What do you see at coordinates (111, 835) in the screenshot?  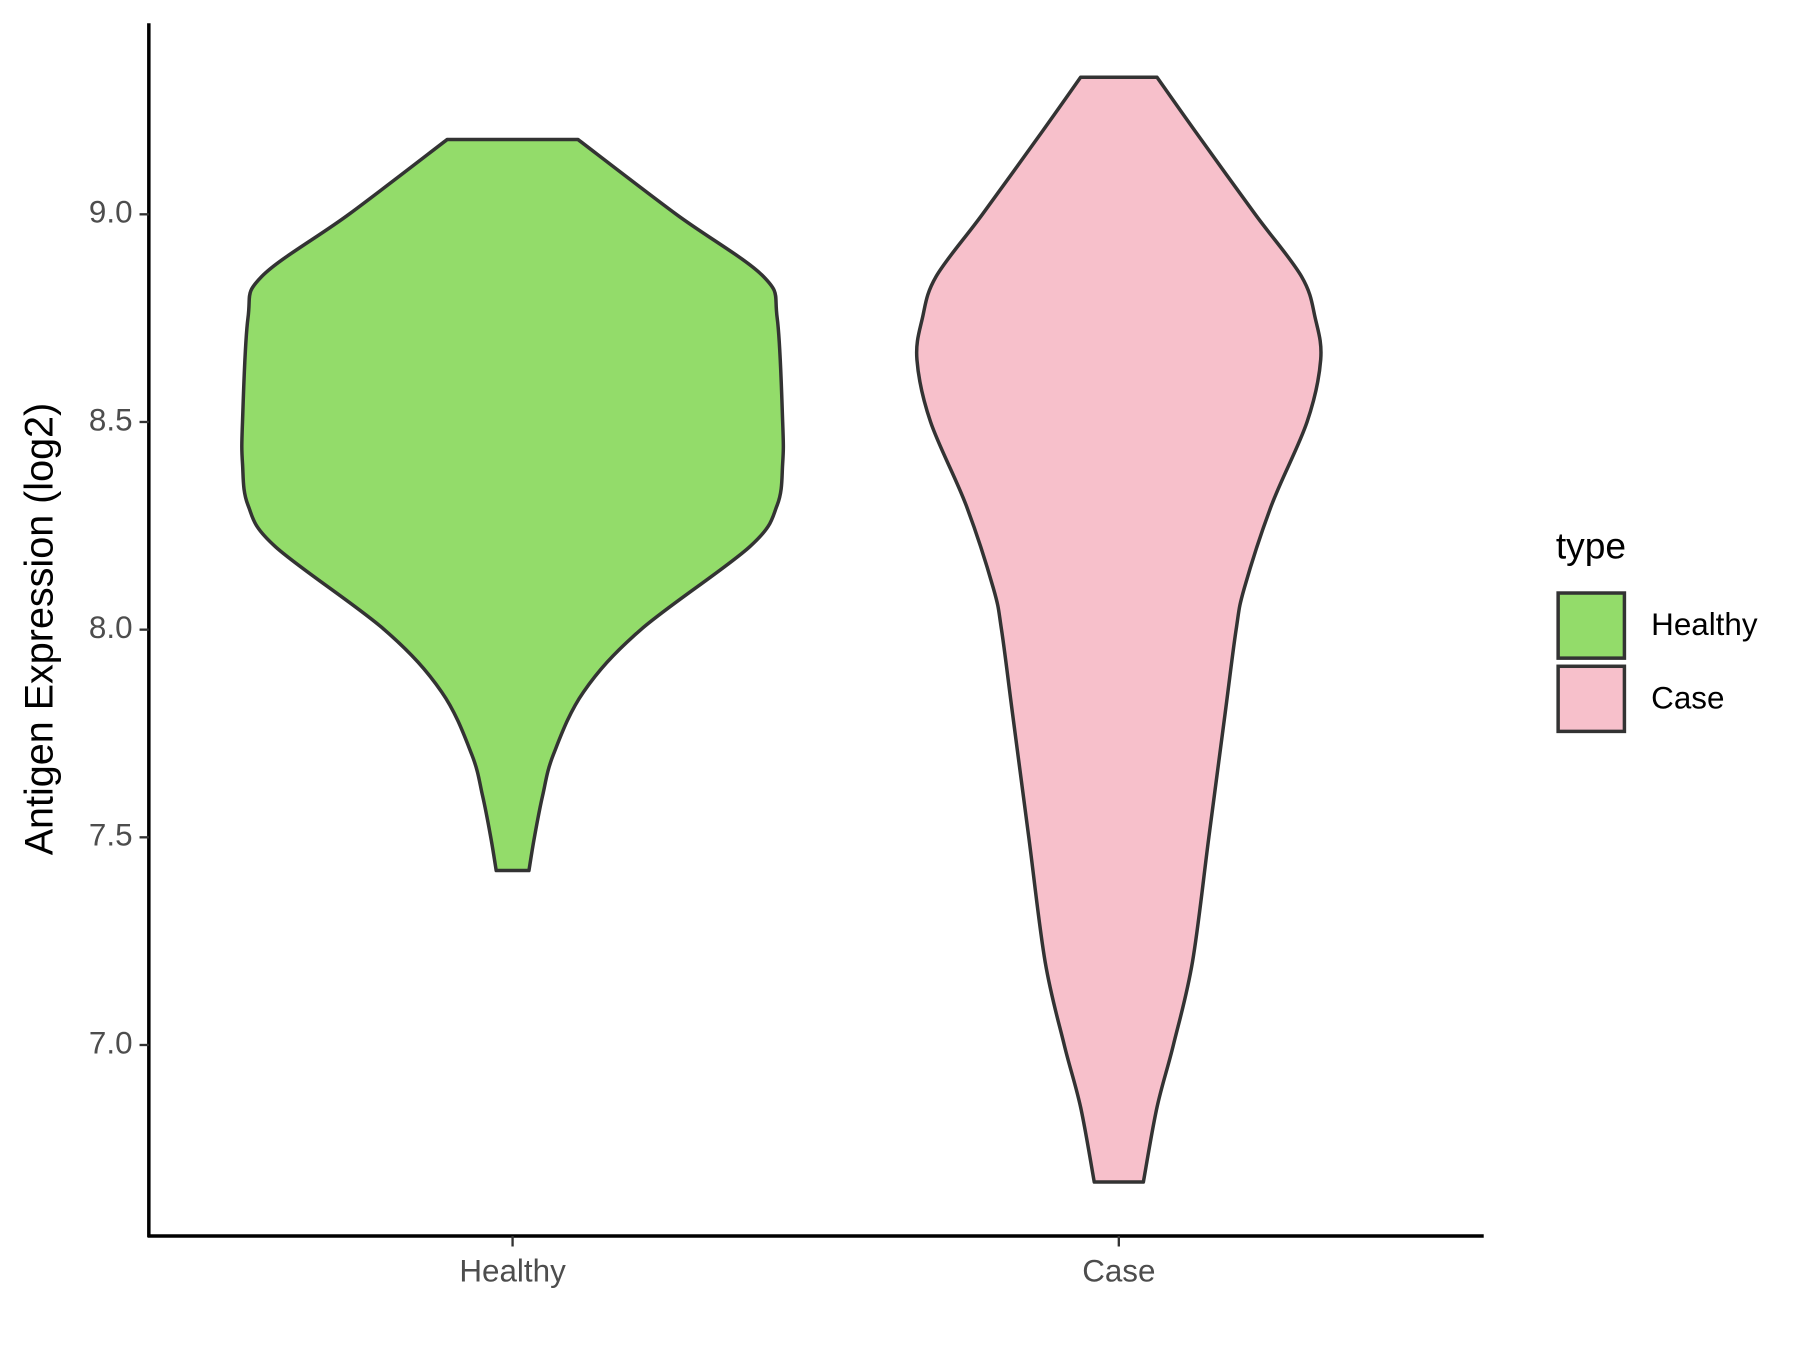 I see `y-tick-label: 7.5` at bounding box center [111, 835].